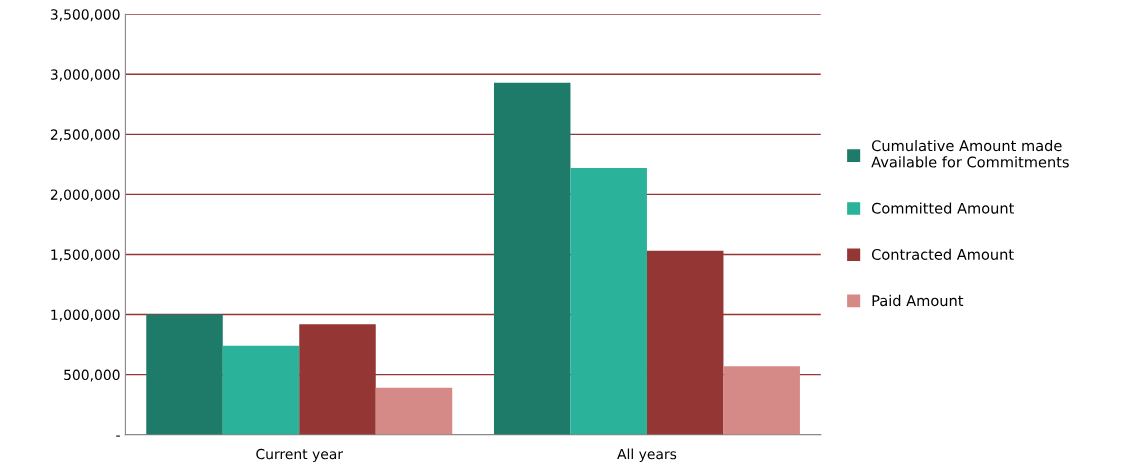 The width and height of the screenshot is (1140, 475). What do you see at coordinates (92, 375) in the screenshot?
I see `y-tick-label: 500,000` at bounding box center [92, 375].